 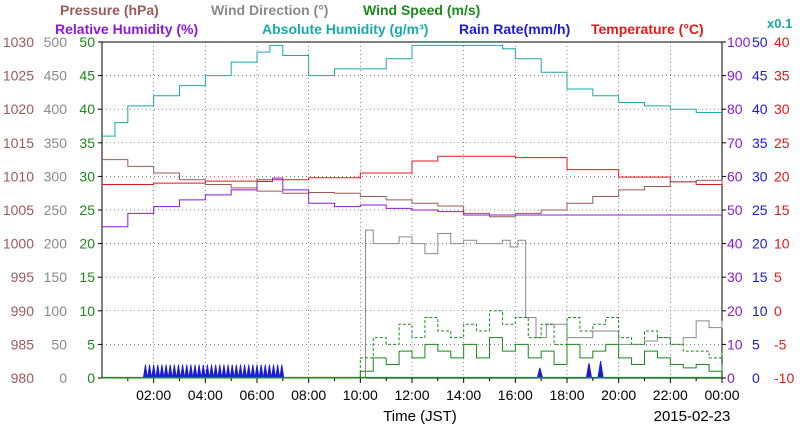 I want to click on series-temperature-c, so click(x=412, y=170).